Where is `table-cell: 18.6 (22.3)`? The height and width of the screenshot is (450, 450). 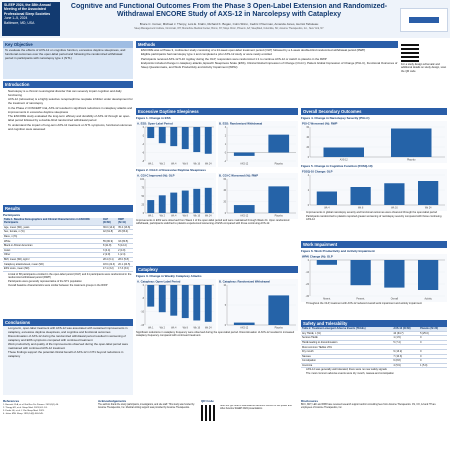
table-cell: 18.6 (22.3) is located at coordinates (109, 264).